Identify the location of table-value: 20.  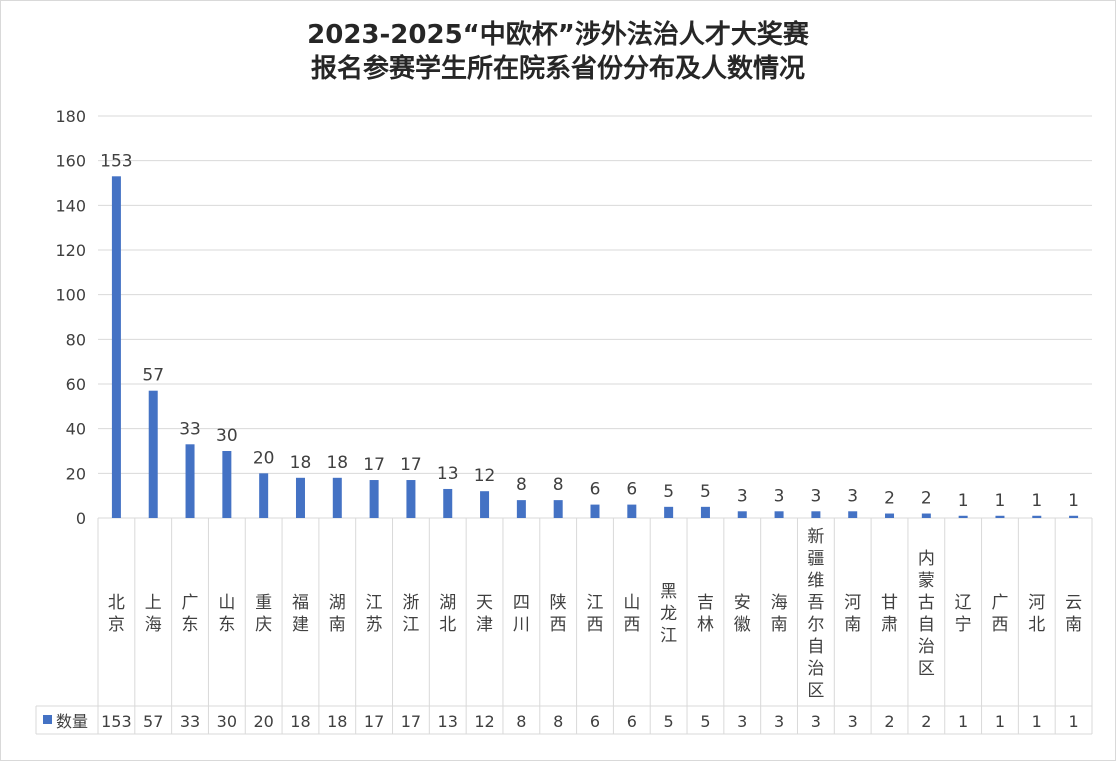
(263, 721).